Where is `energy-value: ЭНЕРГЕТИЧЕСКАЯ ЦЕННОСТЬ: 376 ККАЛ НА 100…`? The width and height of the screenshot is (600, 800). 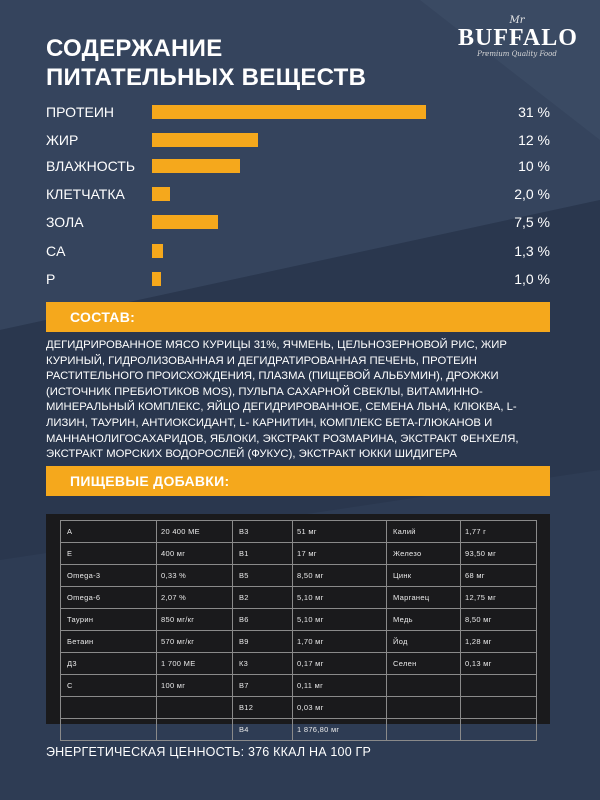 energy-value: ЭНЕРГЕТИЧЕСКАЯ ЦЕННОСТЬ: 376 ККАЛ НА 100… is located at coordinates (209, 752).